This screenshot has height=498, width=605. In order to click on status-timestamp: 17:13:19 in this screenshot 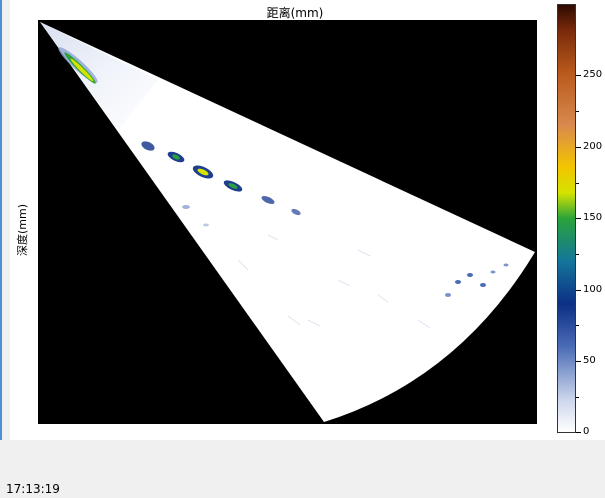, I will do `click(33, 489)`.